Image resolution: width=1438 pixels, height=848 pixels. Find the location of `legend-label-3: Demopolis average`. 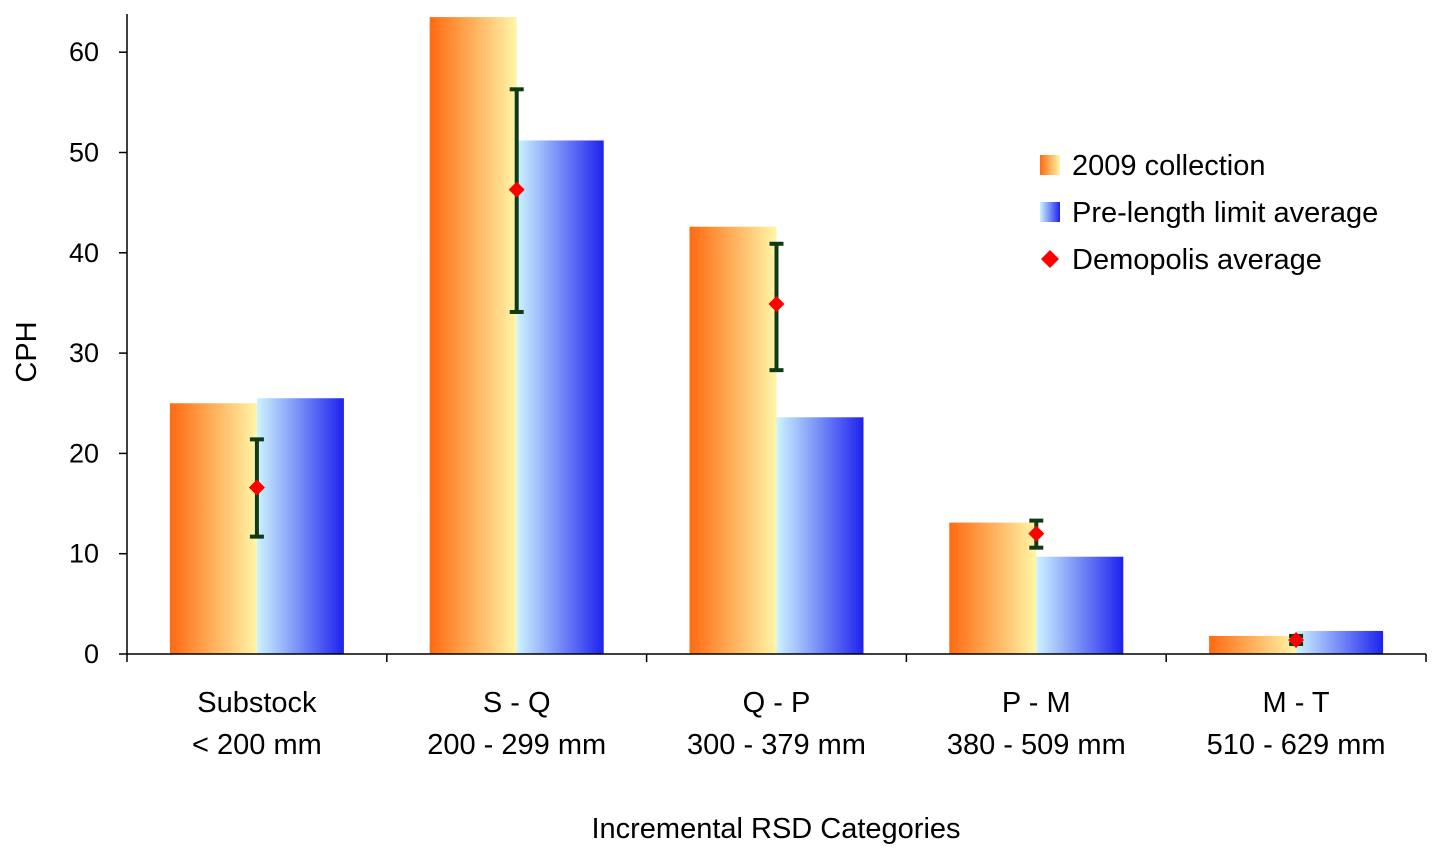

legend-label-3: Demopolis average is located at coordinates (1197, 260).